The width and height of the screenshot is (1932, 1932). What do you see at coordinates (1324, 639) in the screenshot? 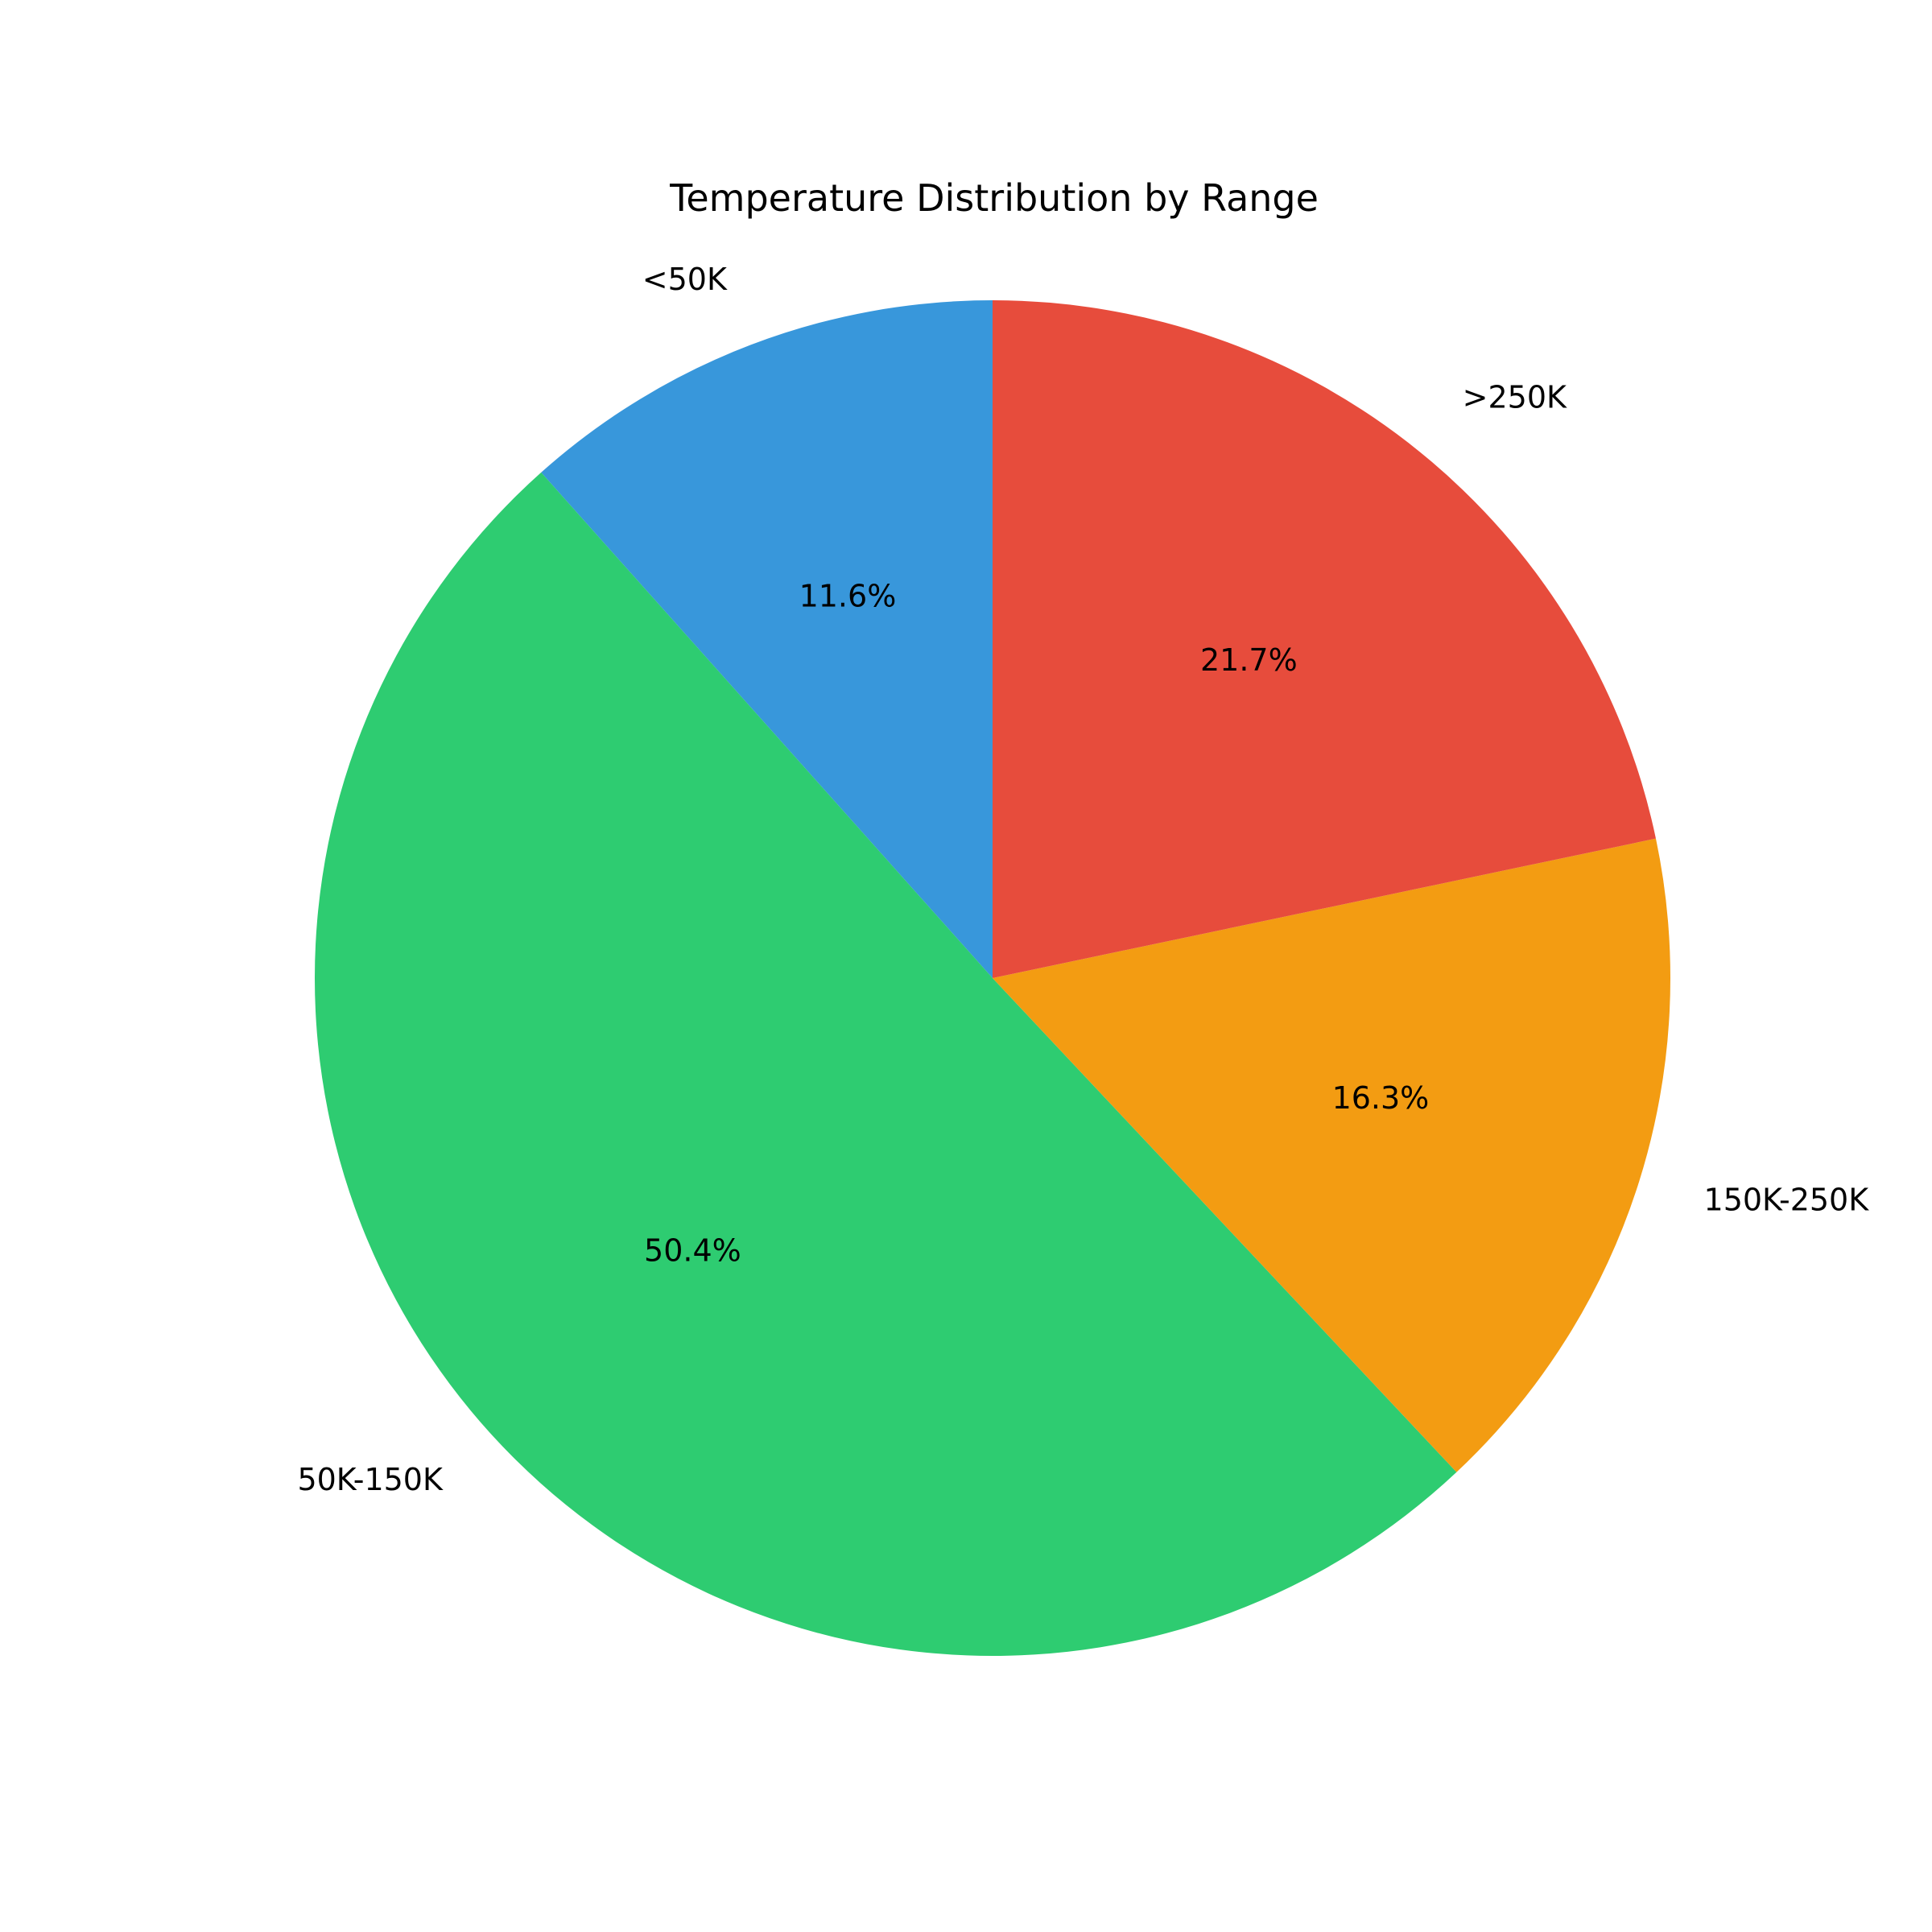
I see `pie-slice-gt-250k` at bounding box center [1324, 639].